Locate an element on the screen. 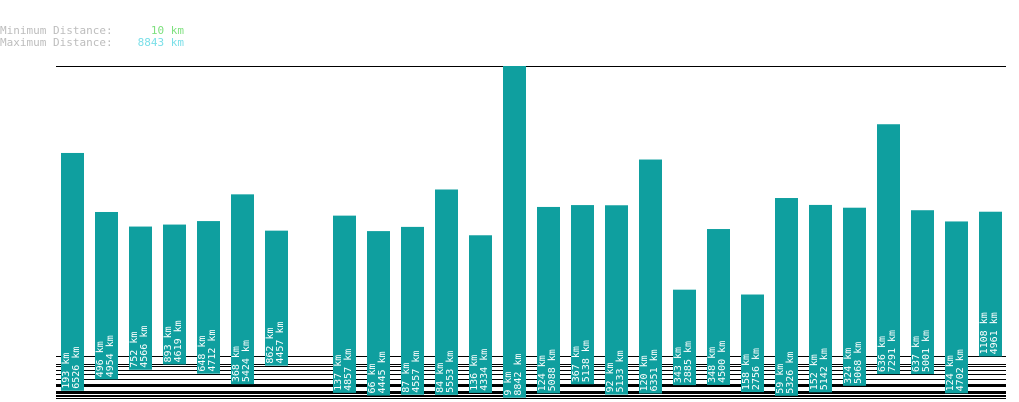 Image resolution: width=1019 pixels, height=402 pixels. bar-label-min: 348 km is located at coordinates (712, 365).